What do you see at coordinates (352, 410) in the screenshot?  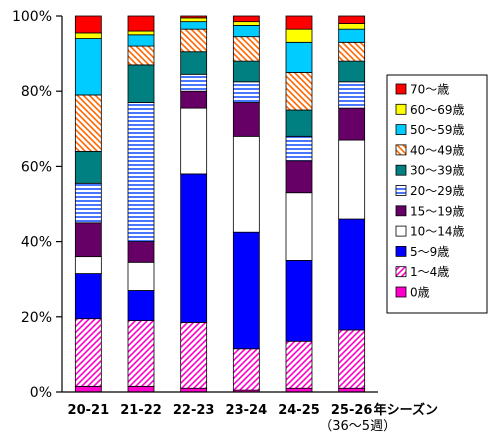 I see `x-category-label: 25-26` at bounding box center [352, 410].